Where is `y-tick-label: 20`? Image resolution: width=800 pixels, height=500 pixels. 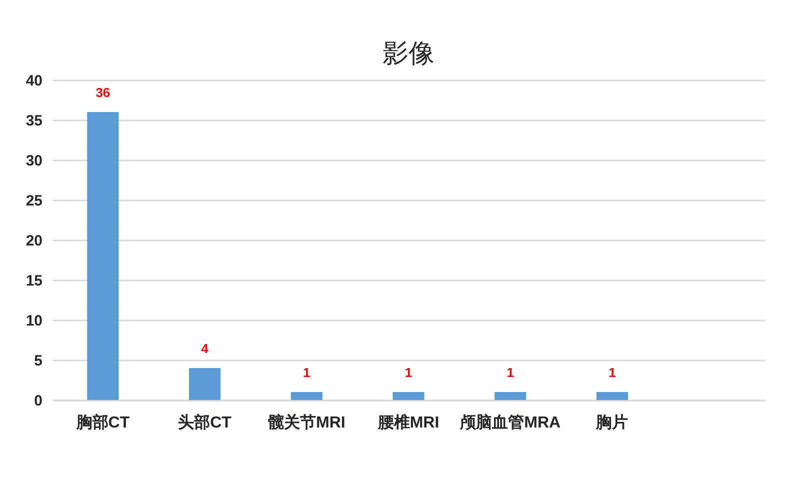
y-tick-label: 20 is located at coordinates (34, 241).